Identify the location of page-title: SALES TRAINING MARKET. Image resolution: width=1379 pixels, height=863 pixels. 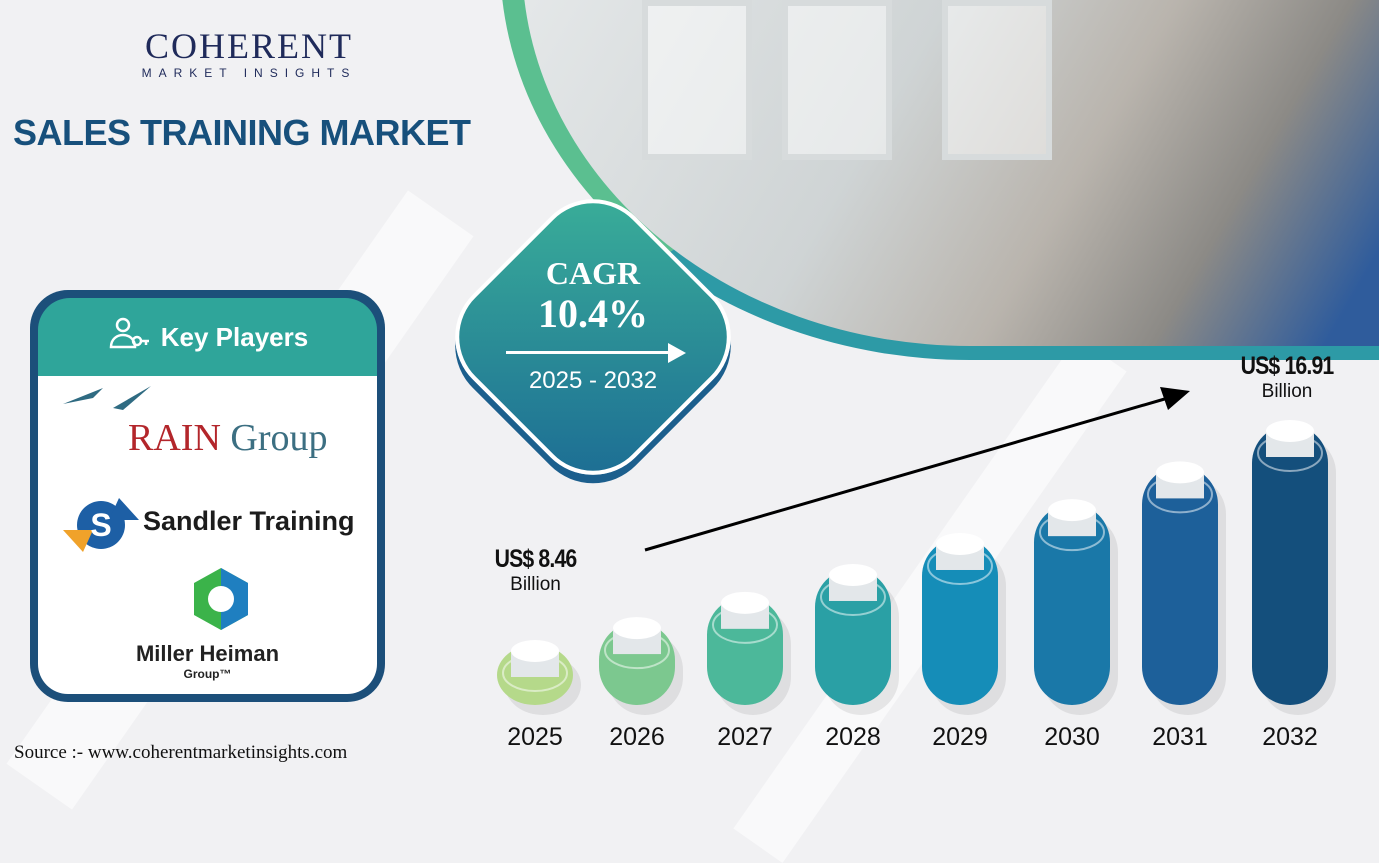
(242, 132).